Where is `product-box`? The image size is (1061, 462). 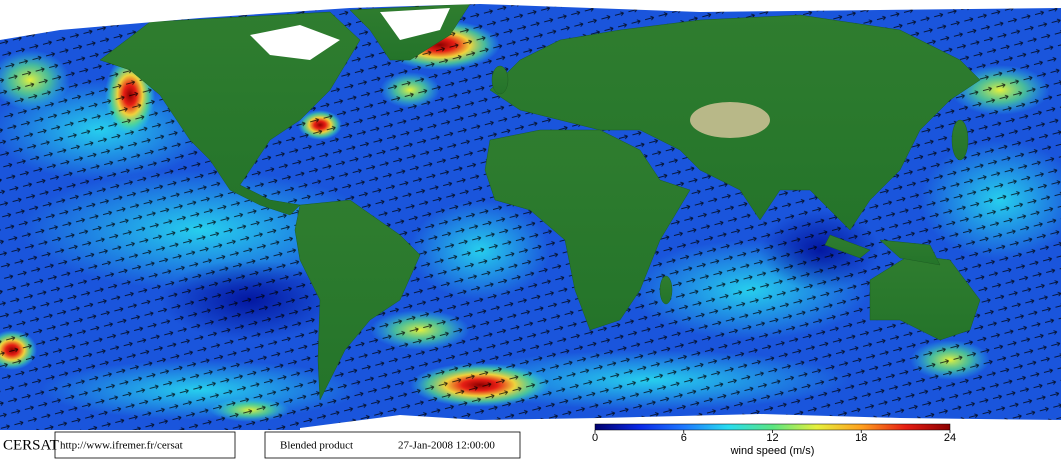 product-box is located at coordinates (392, 445).